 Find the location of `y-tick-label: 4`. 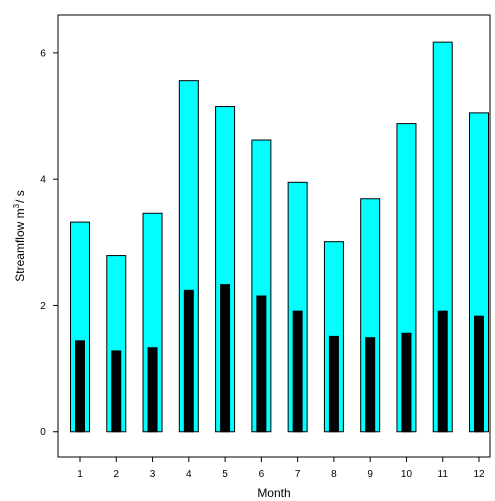

y-tick-label: 4 is located at coordinates (43, 180).